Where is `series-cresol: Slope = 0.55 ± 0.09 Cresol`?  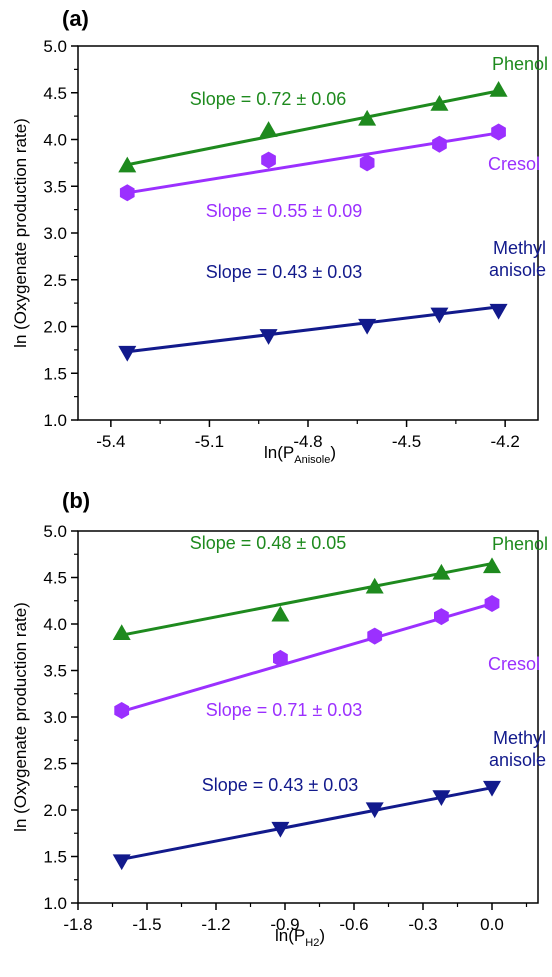 series-cresol: Slope = 0.55 ± 0.09 Cresol is located at coordinates (329, 172).